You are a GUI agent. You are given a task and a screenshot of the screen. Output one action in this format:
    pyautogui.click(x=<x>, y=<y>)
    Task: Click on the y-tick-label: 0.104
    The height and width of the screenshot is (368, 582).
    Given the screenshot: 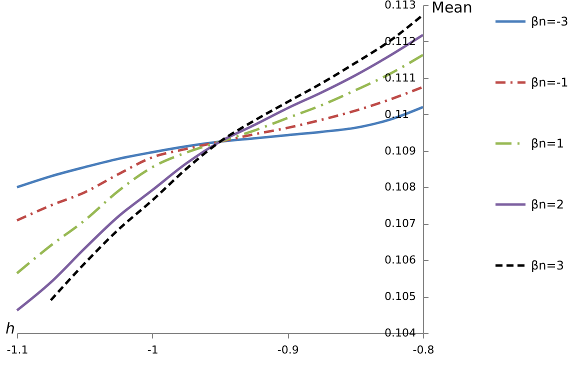 What is the action you would take?
    pyautogui.click(x=400, y=333)
    